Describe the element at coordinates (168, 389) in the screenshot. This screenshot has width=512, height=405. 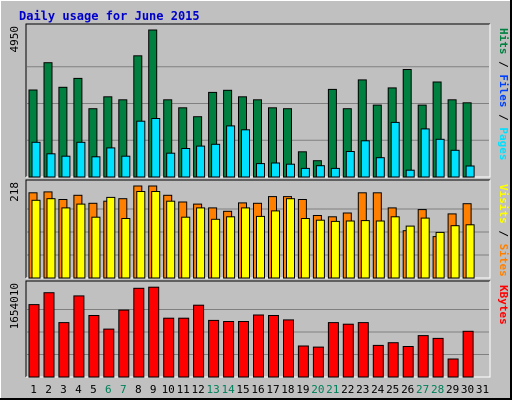
I see `day-label-10: 10` at that location.